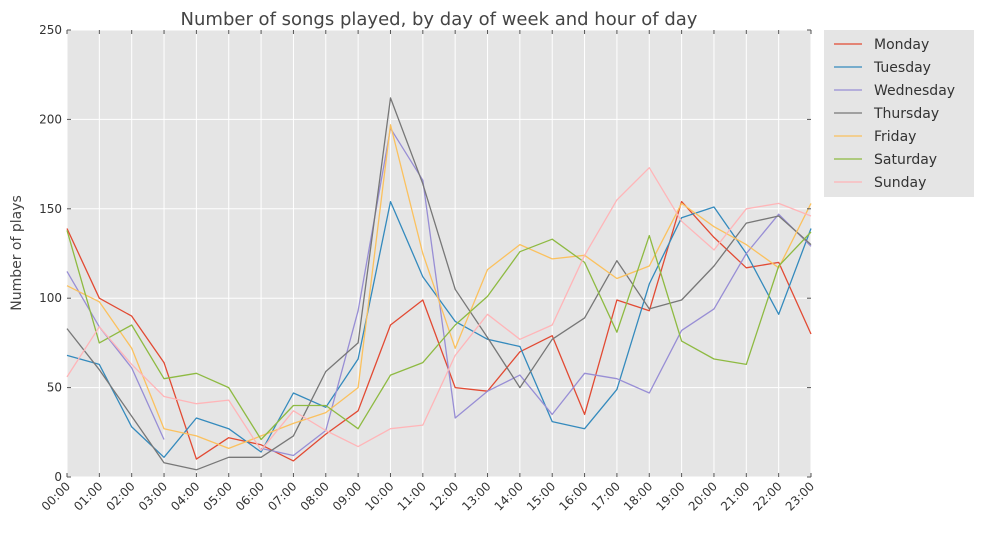  Describe the element at coordinates (379, 496) in the screenshot. I see `x-tick-label-10: 10:00` at that location.